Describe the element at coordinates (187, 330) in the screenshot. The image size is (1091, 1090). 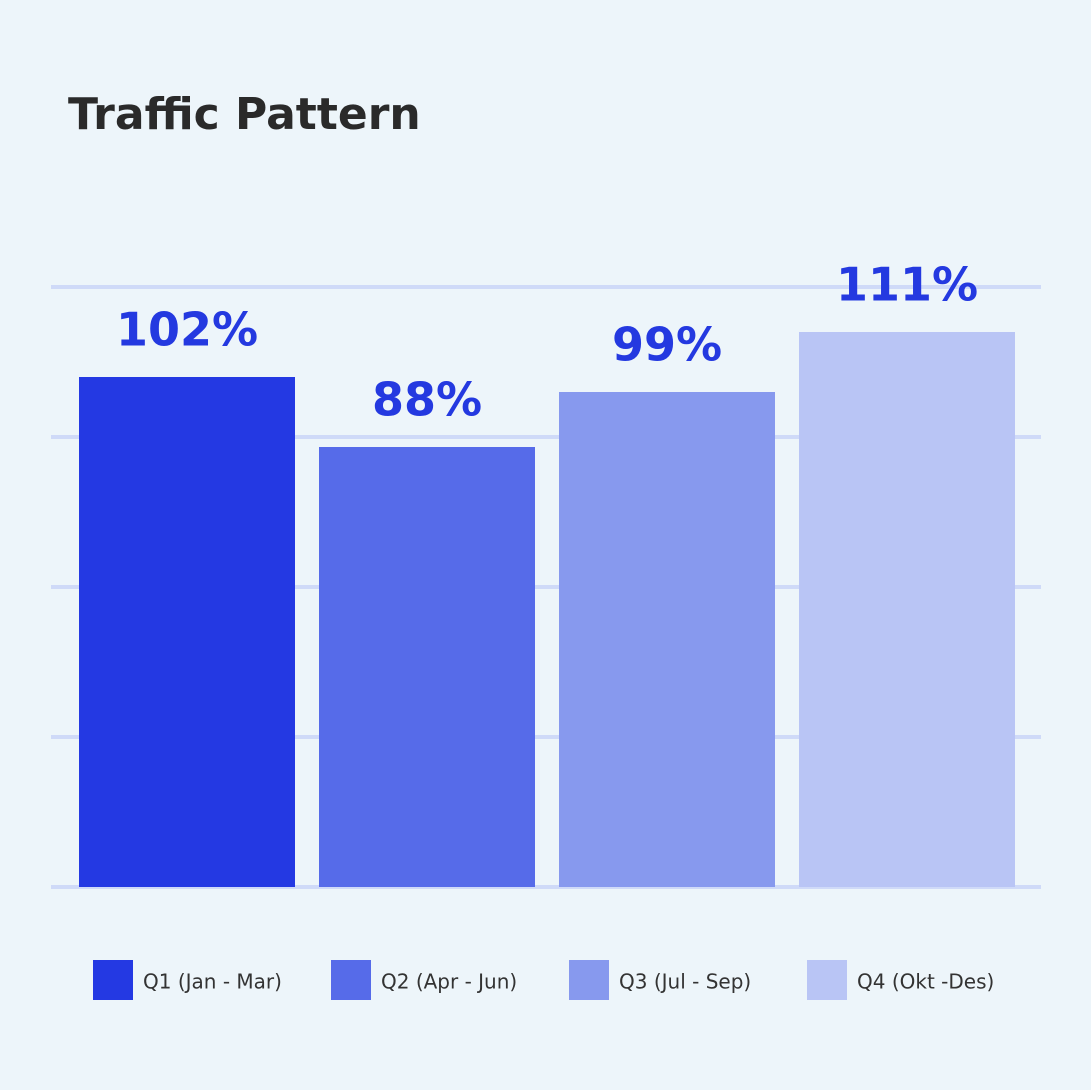
I see `value-label: 102%` at that location.